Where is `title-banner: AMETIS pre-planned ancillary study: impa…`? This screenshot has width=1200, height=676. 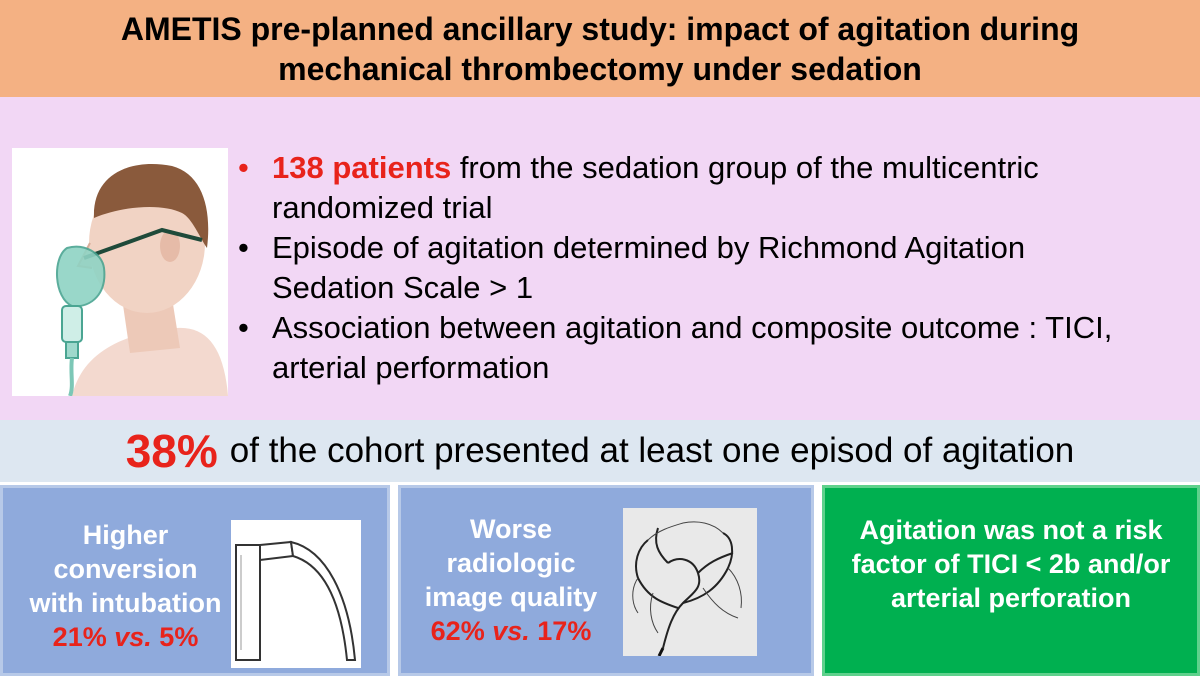 title-banner: AMETIS pre-planned ancillary study: impa… is located at coordinates (600, 48).